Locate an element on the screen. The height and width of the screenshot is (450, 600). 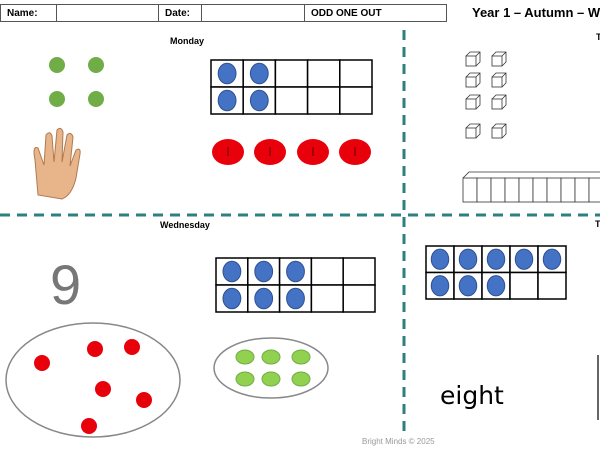
date-label: Date: is located at coordinates (180, 13).